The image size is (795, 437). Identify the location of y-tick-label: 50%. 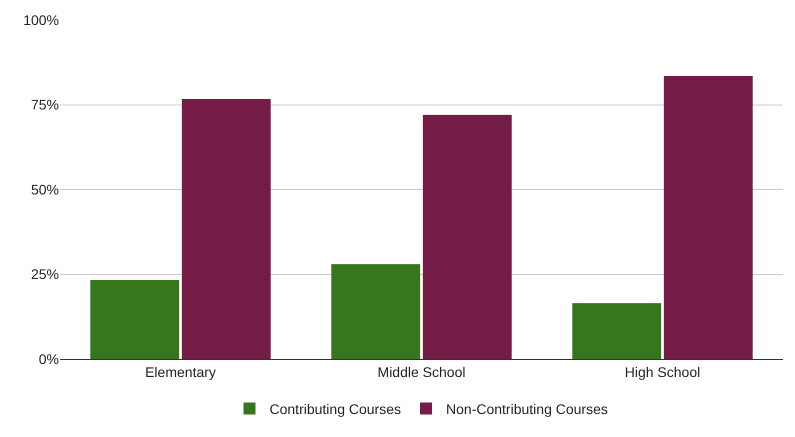
(44, 189).